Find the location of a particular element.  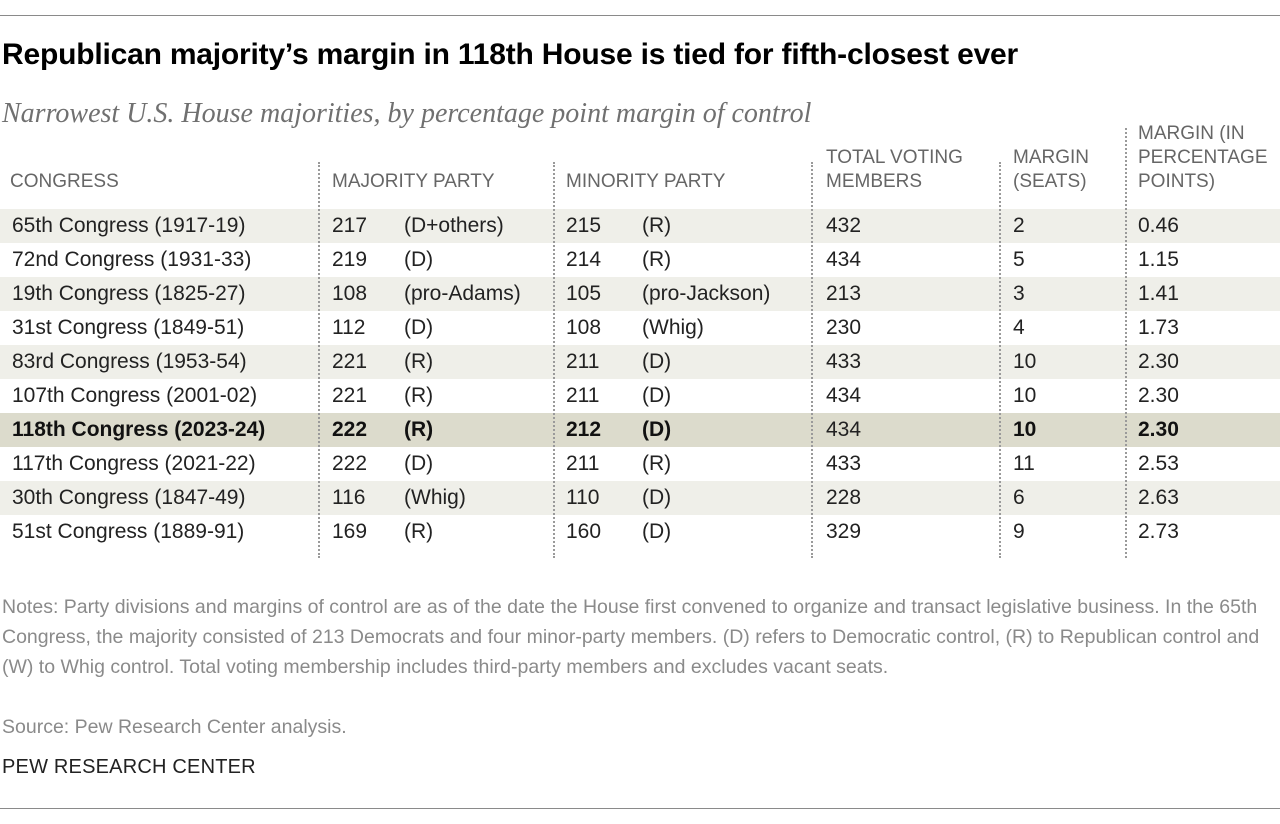

cell-minority-seats: 215 is located at coordinates (584, 225).